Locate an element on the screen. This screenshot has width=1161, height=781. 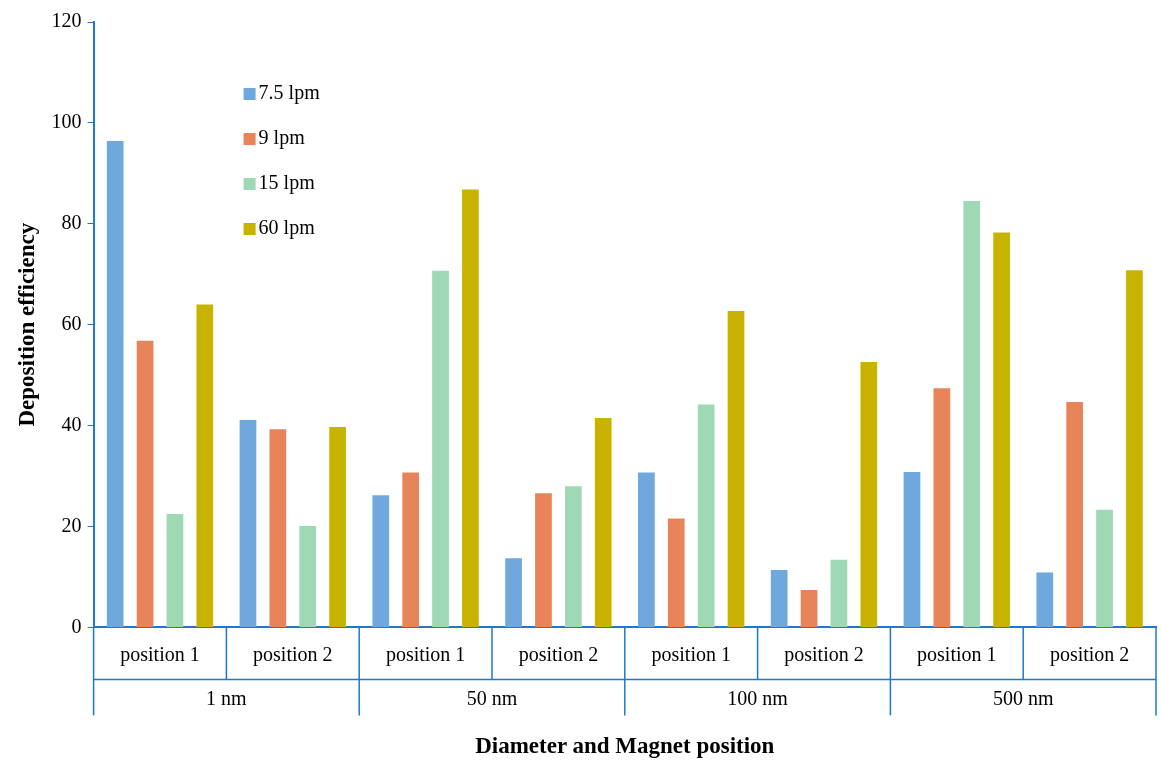
legend-label: 7.5 lpm is located at coordinates (289, 93).